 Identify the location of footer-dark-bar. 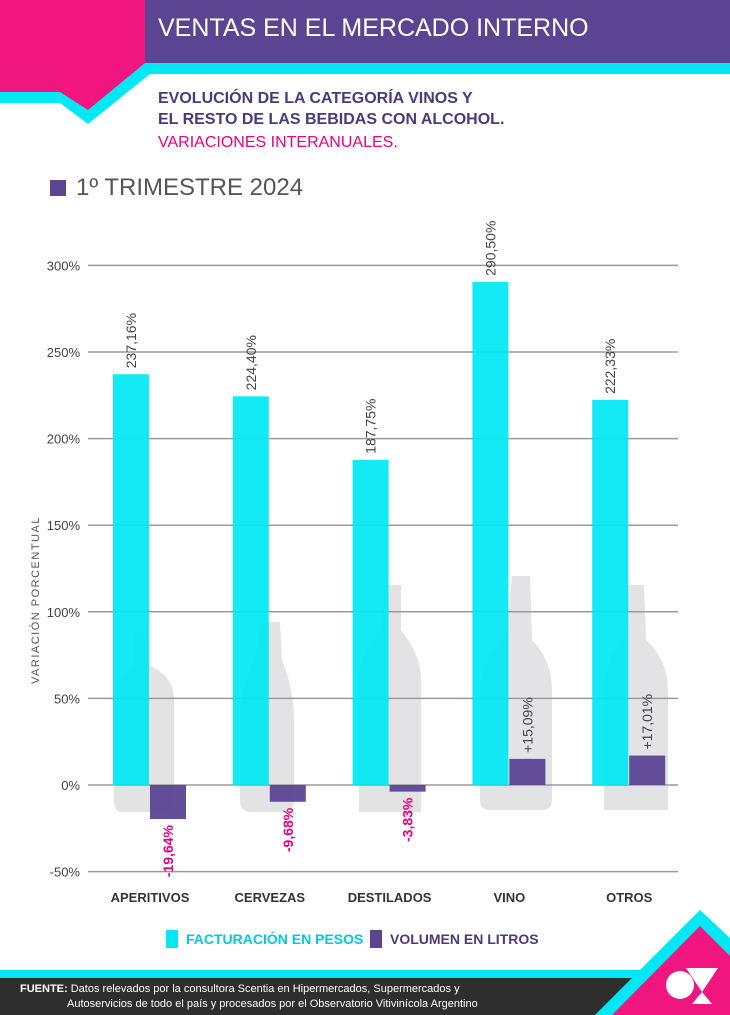
(316, 996).